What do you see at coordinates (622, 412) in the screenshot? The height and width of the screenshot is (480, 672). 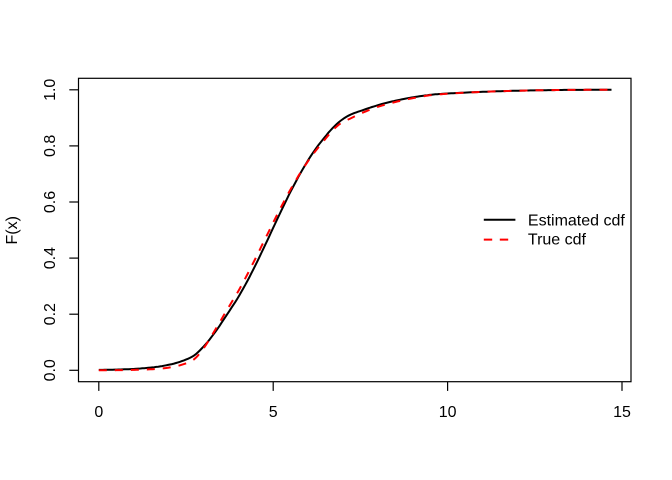 I see `svg-text: 15` at bounding box center [622, 412].